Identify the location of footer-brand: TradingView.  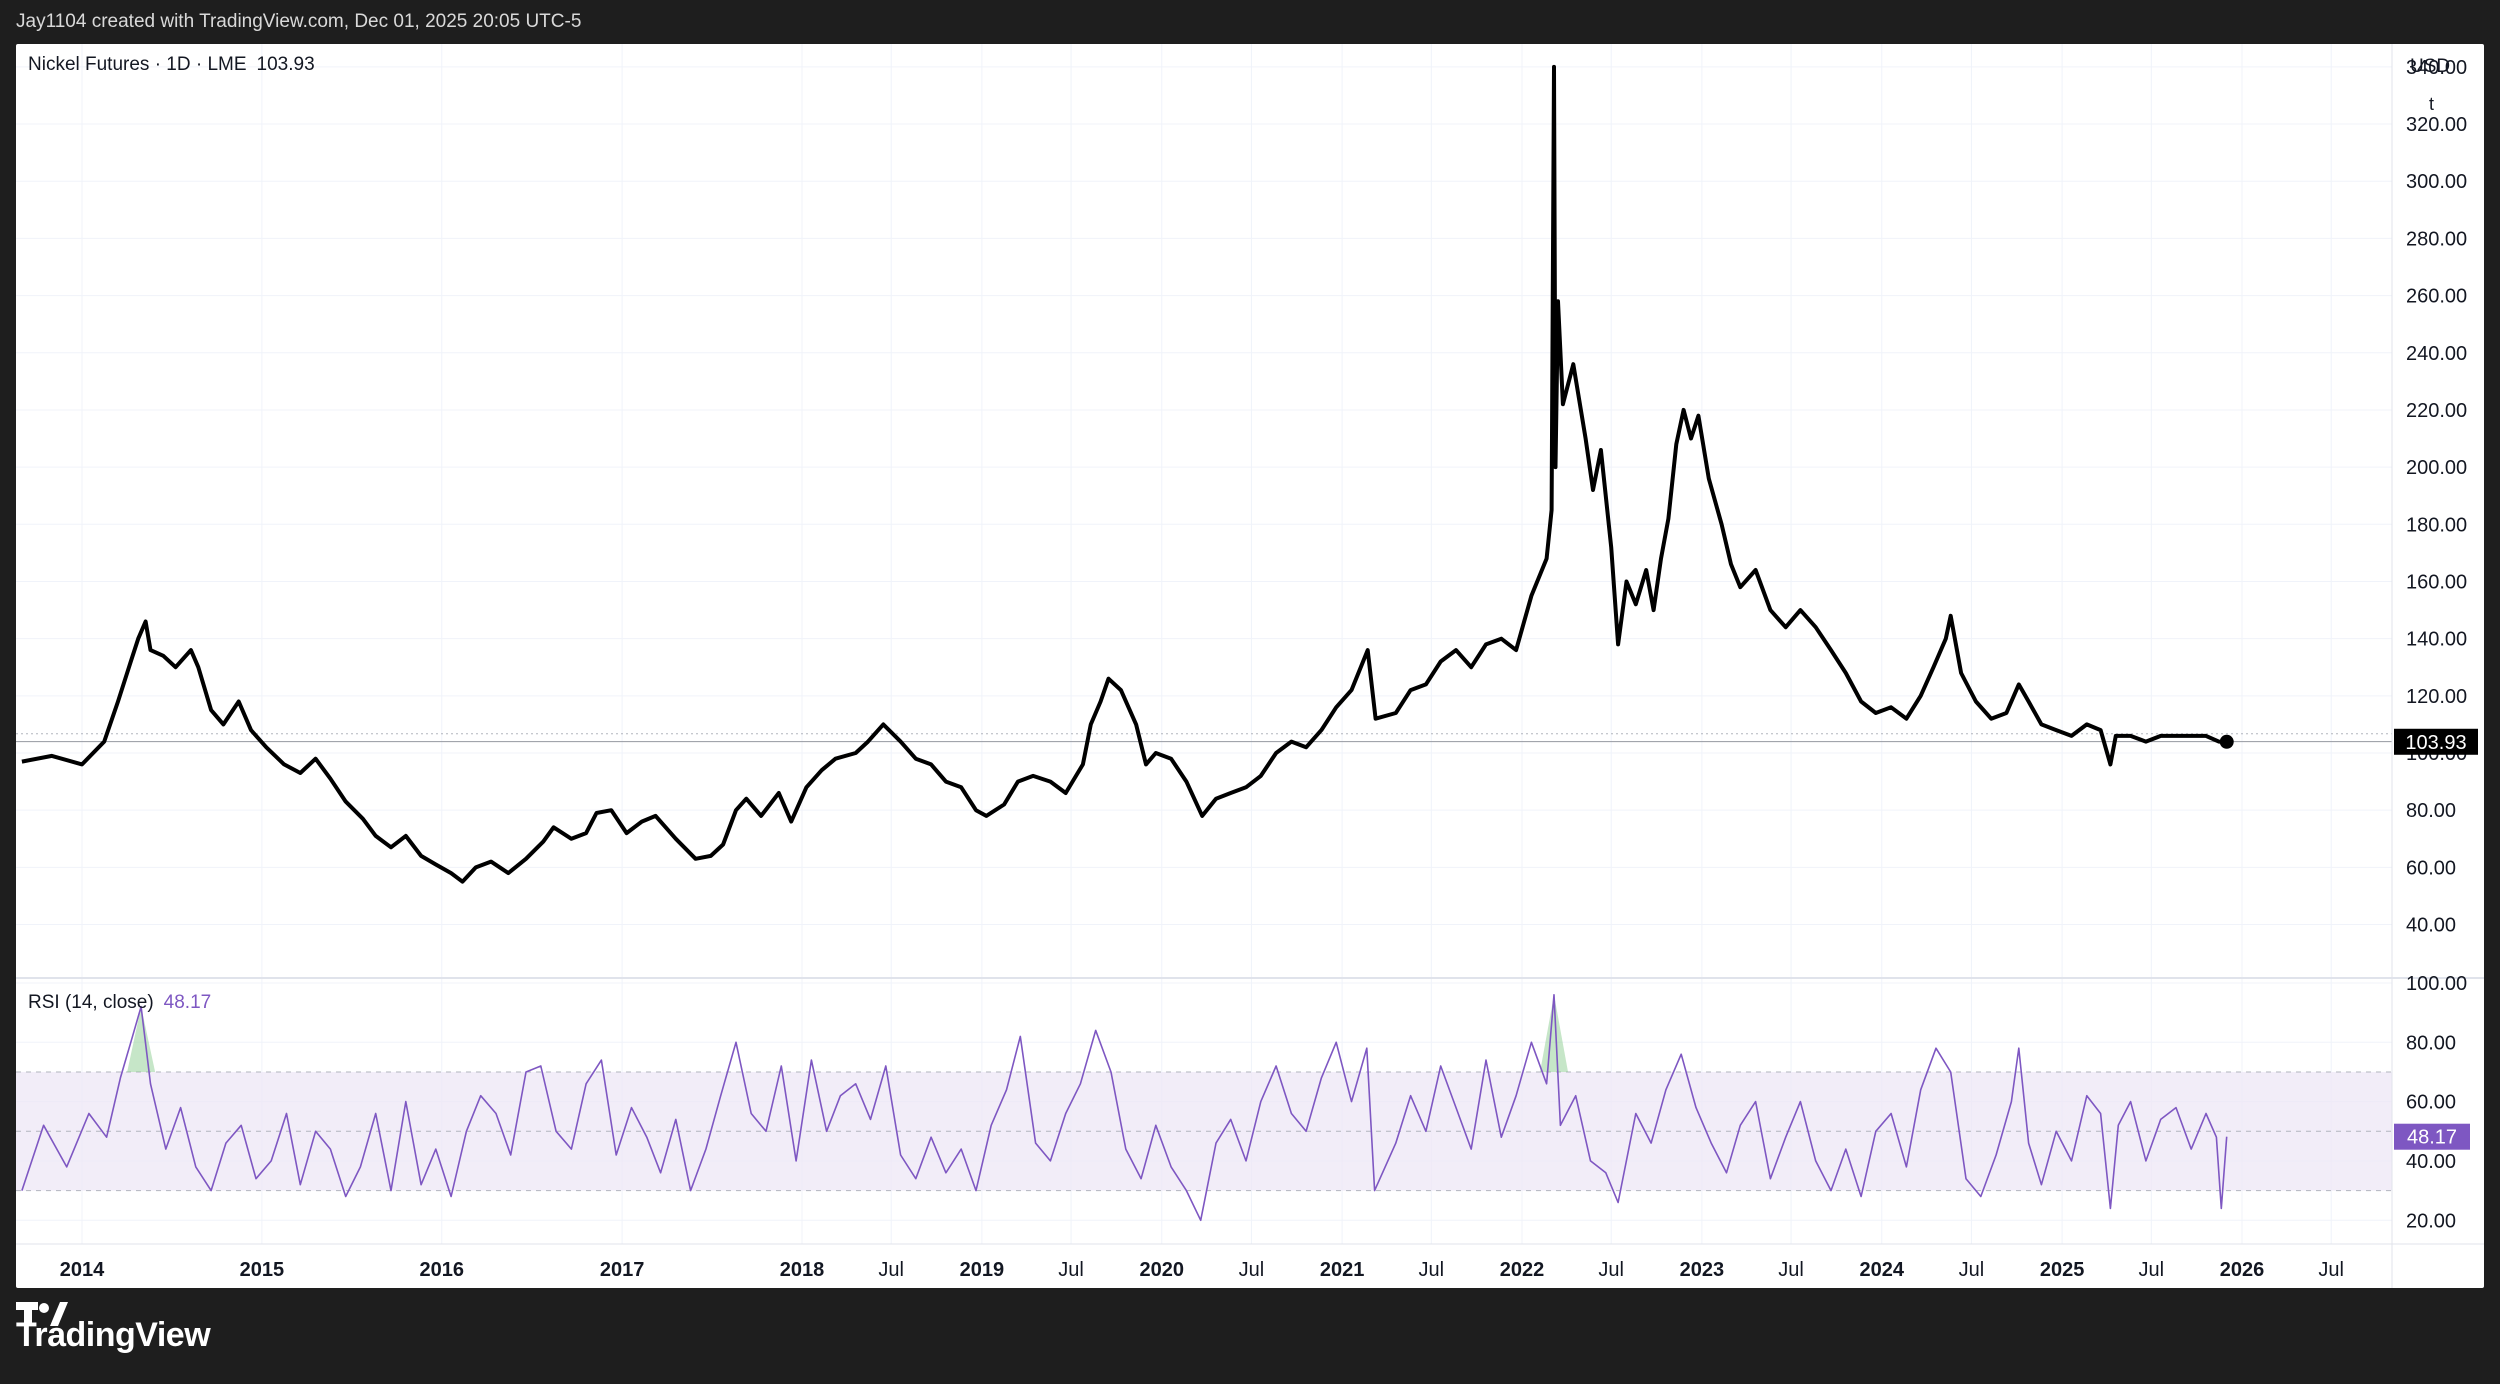
(316, 1335).